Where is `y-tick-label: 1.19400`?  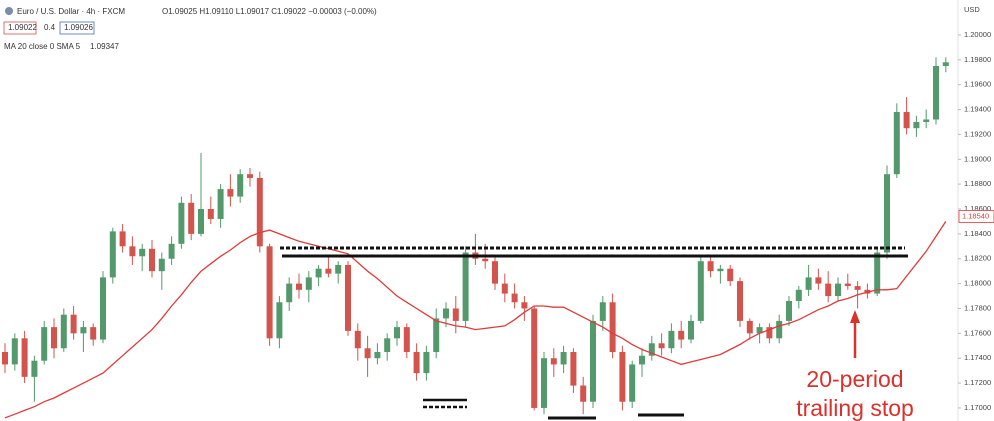 y-tick-label: 1.19400 is located at coordinates (977, 109).